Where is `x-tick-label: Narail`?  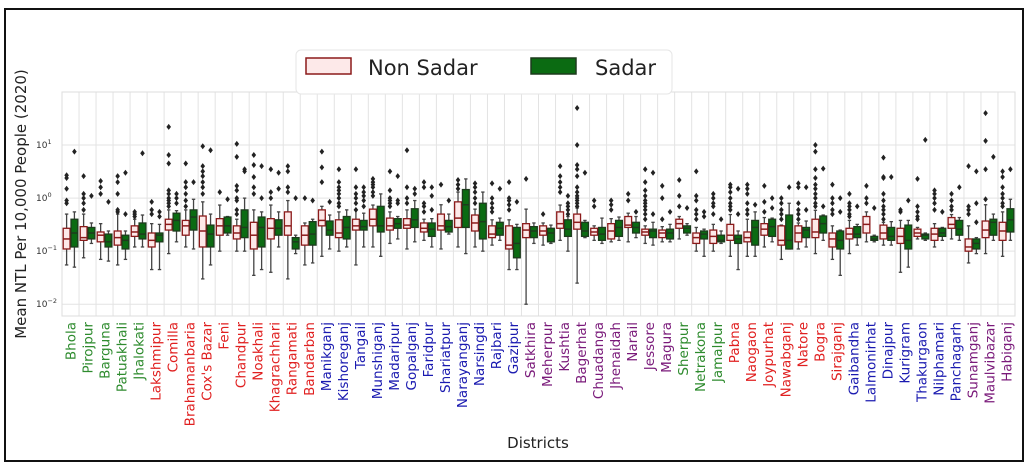
x-tick-label: Narail is located at coordinates (633, 342).